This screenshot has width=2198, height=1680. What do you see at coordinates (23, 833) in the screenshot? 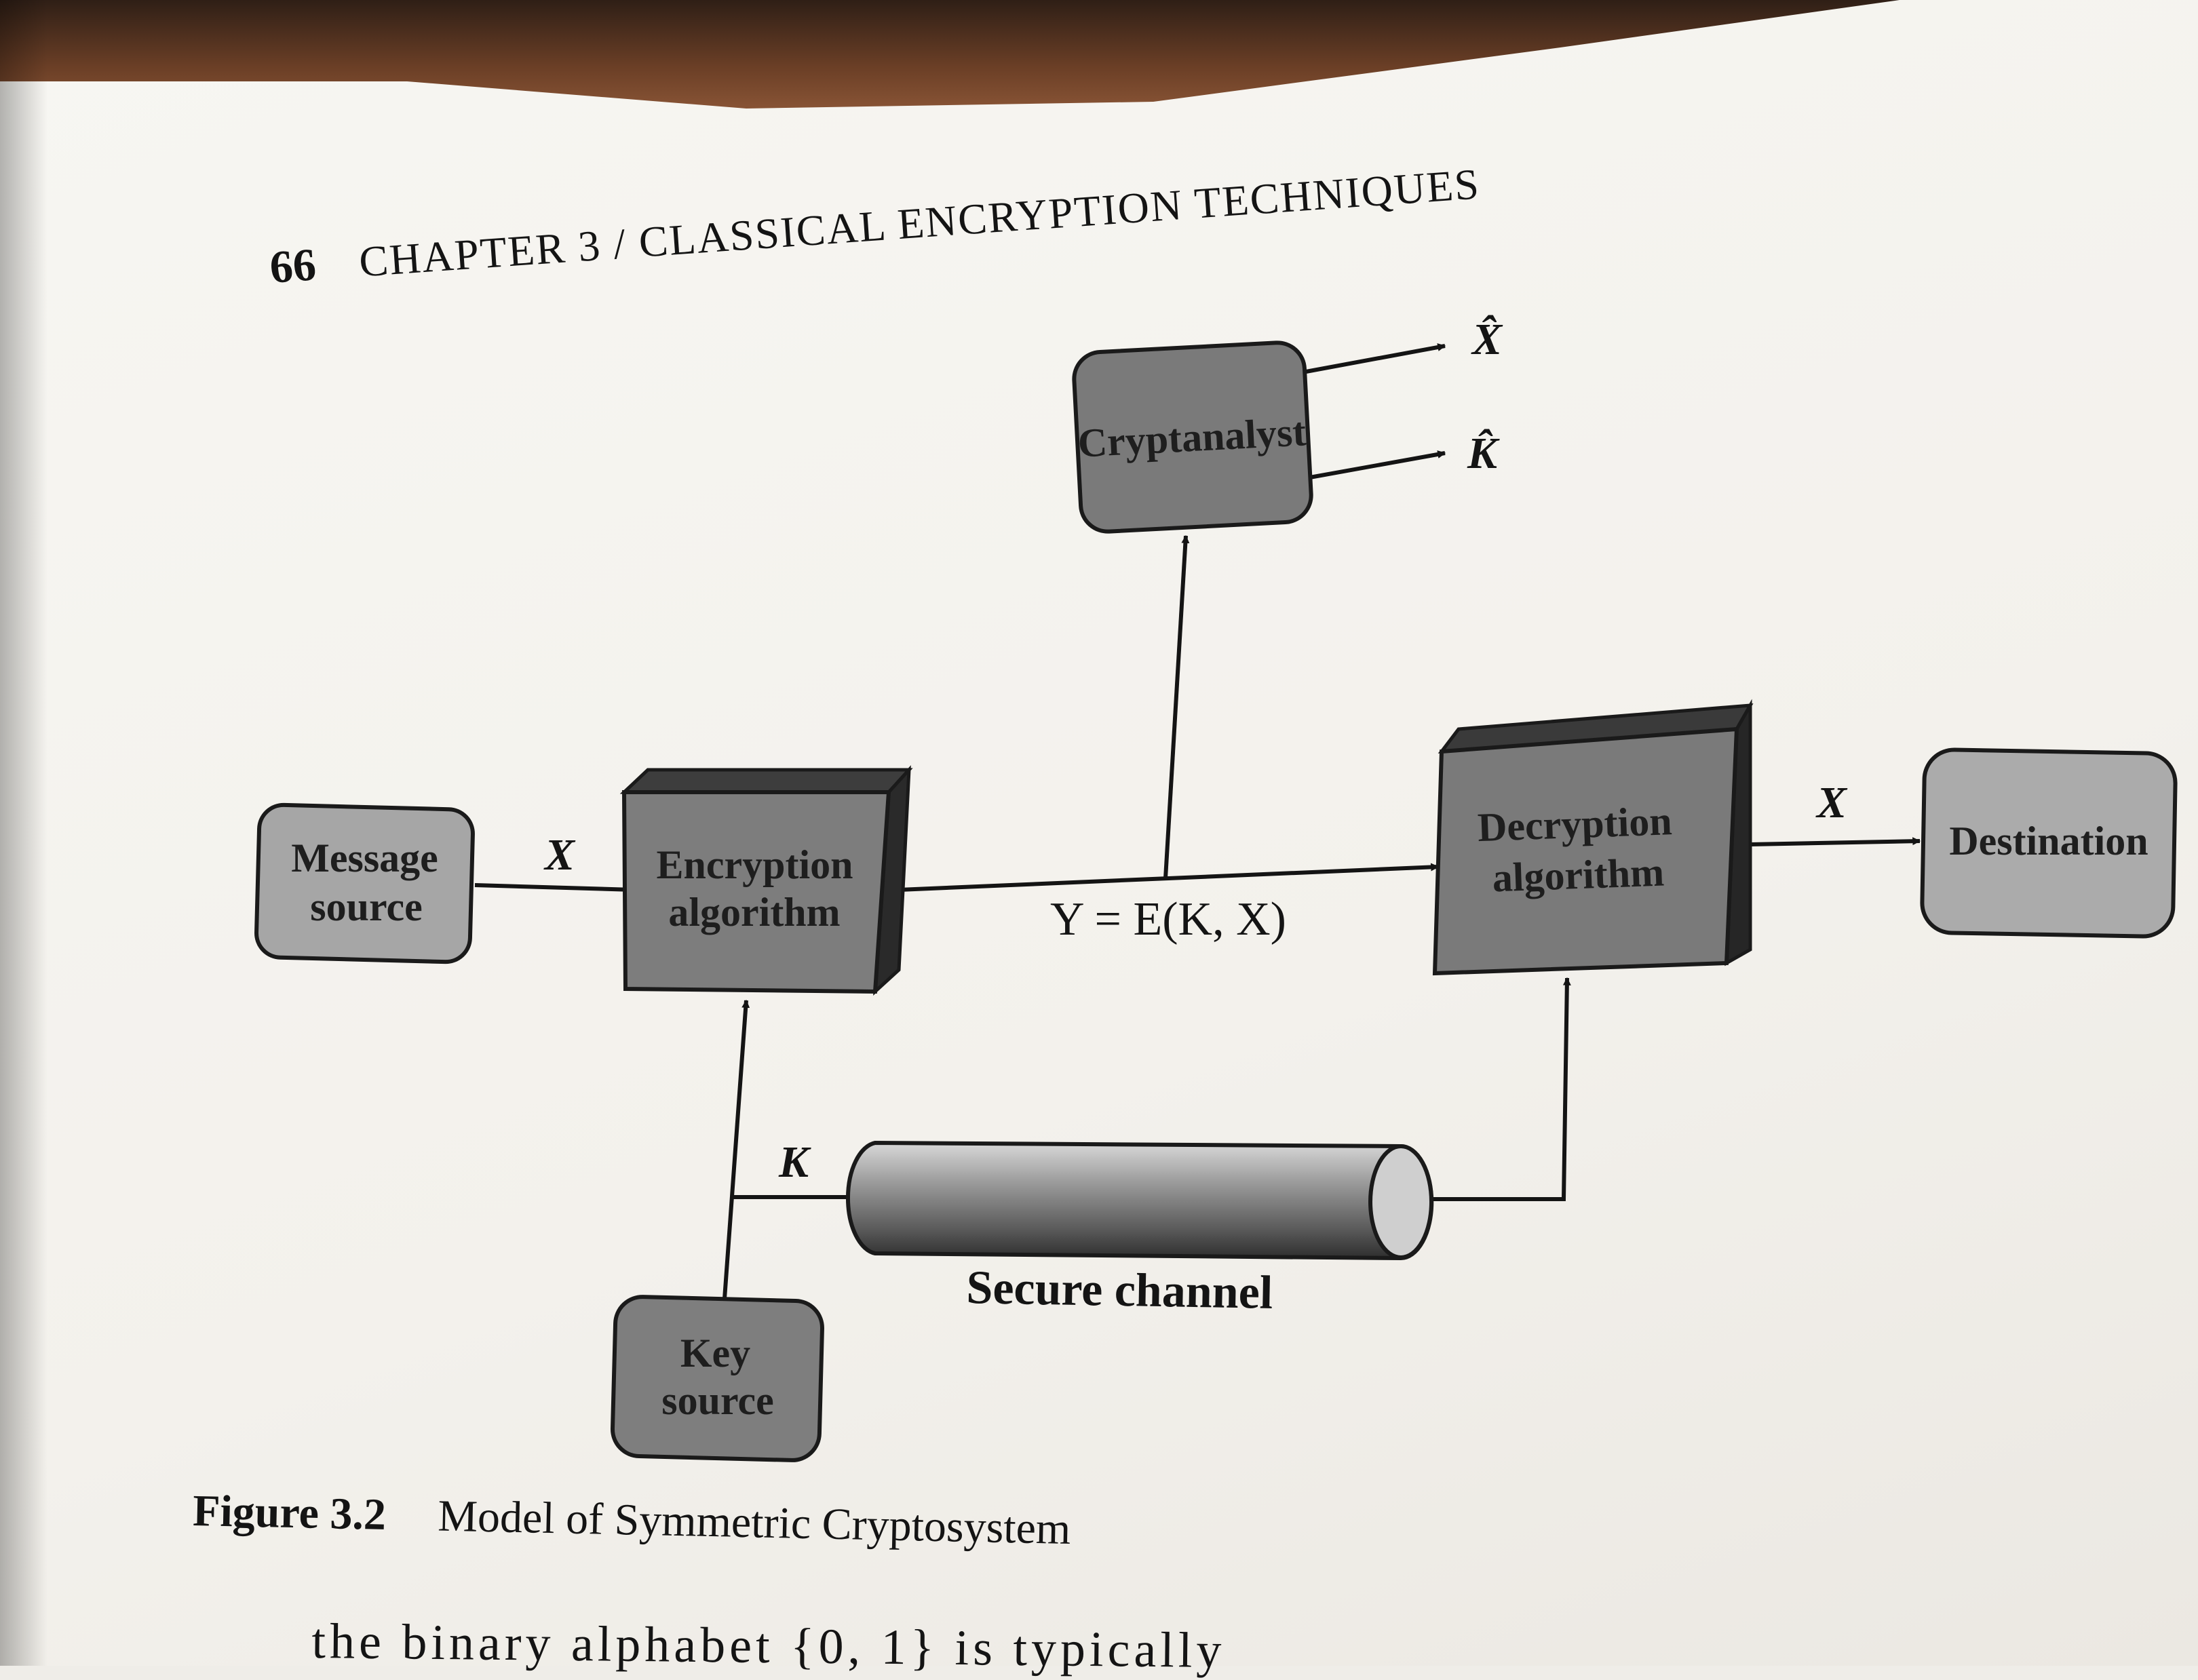
I see `page-gutter-shadow` at bounding box center [23, 833].